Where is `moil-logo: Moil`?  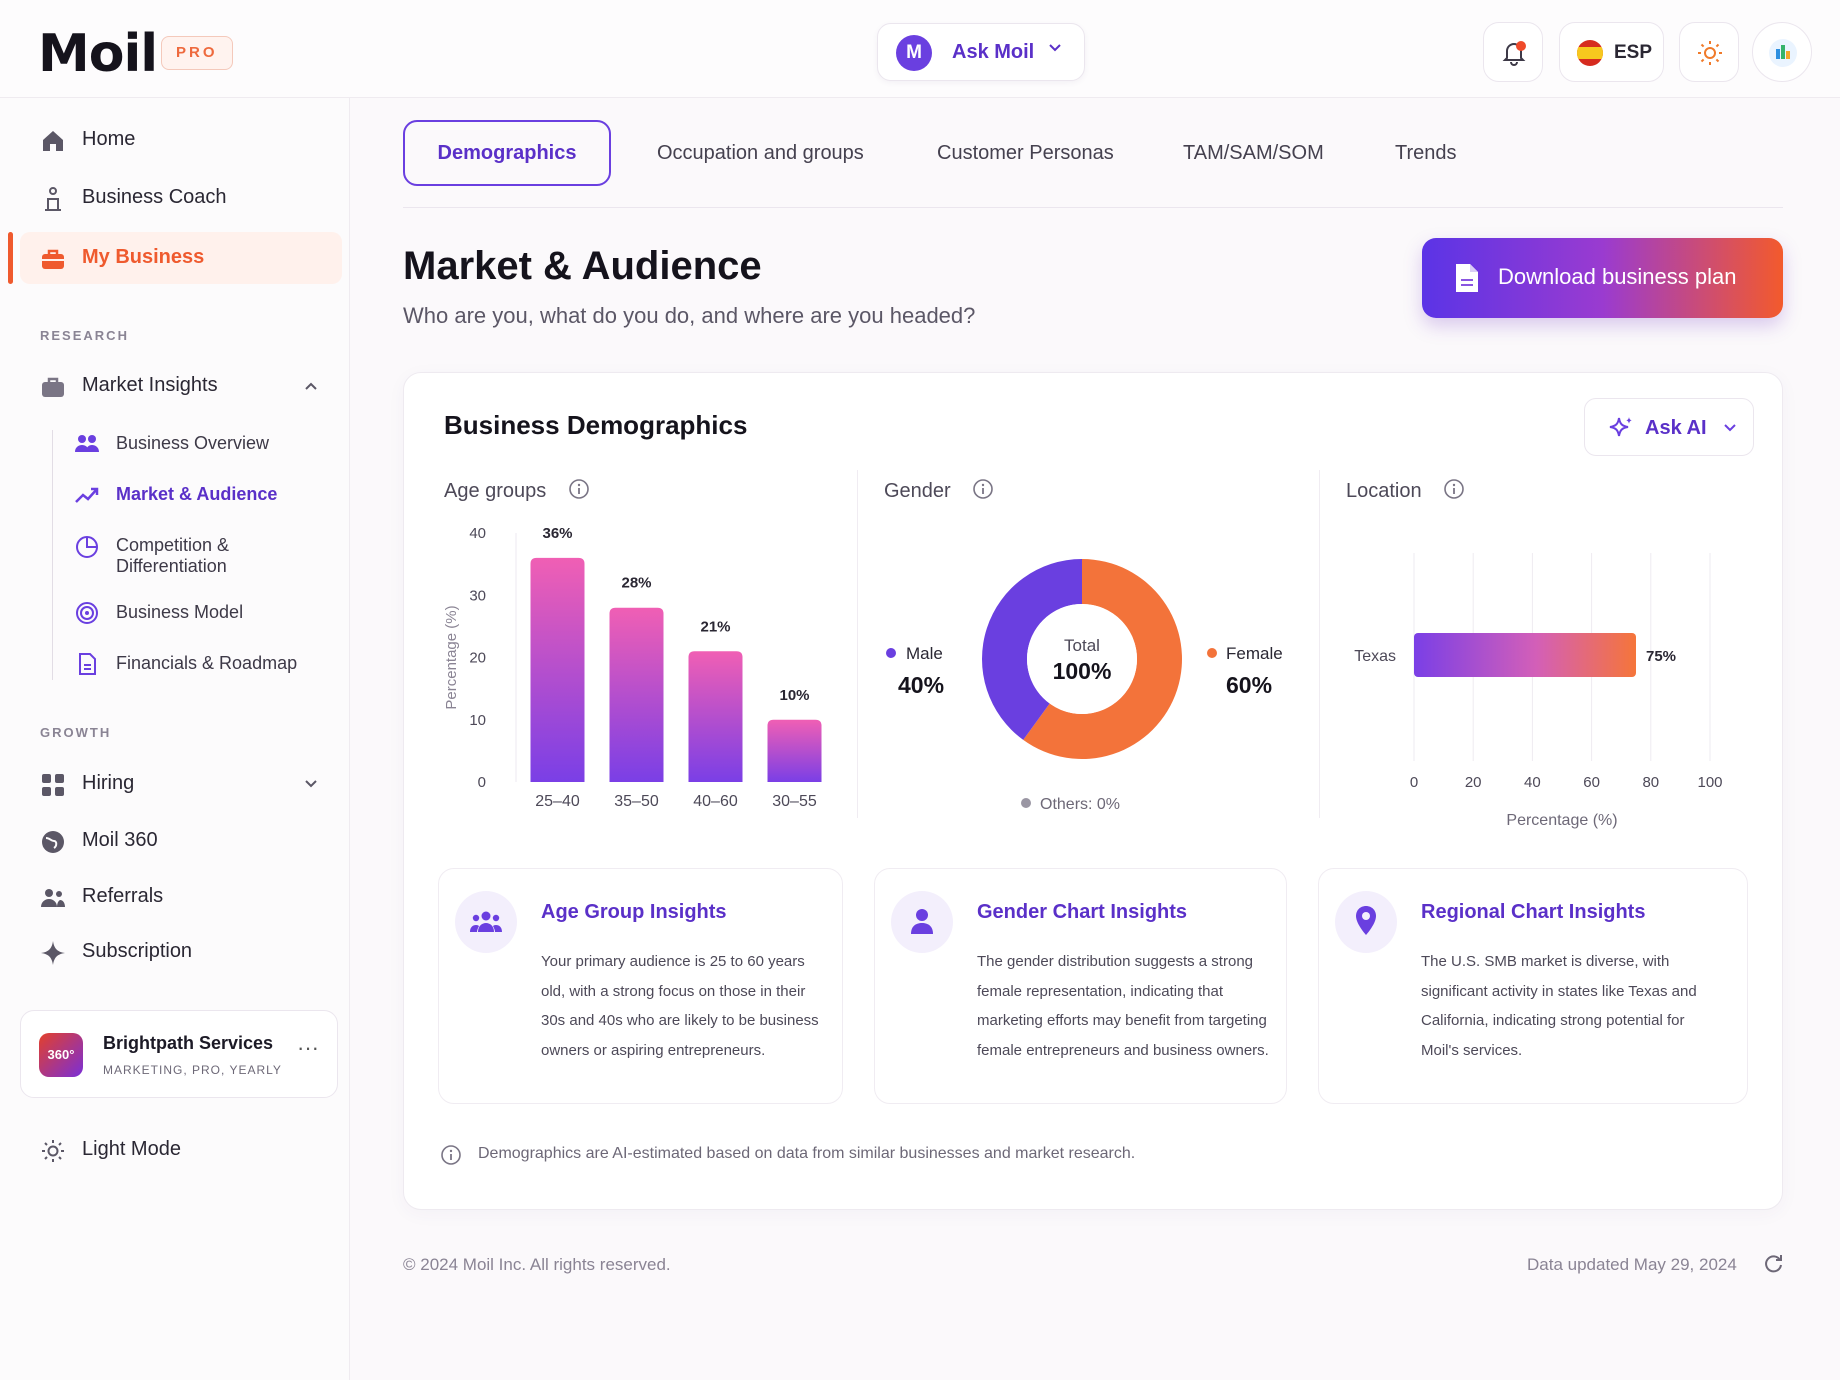 moil-logo: Moil is located at coordinates (98, 54).